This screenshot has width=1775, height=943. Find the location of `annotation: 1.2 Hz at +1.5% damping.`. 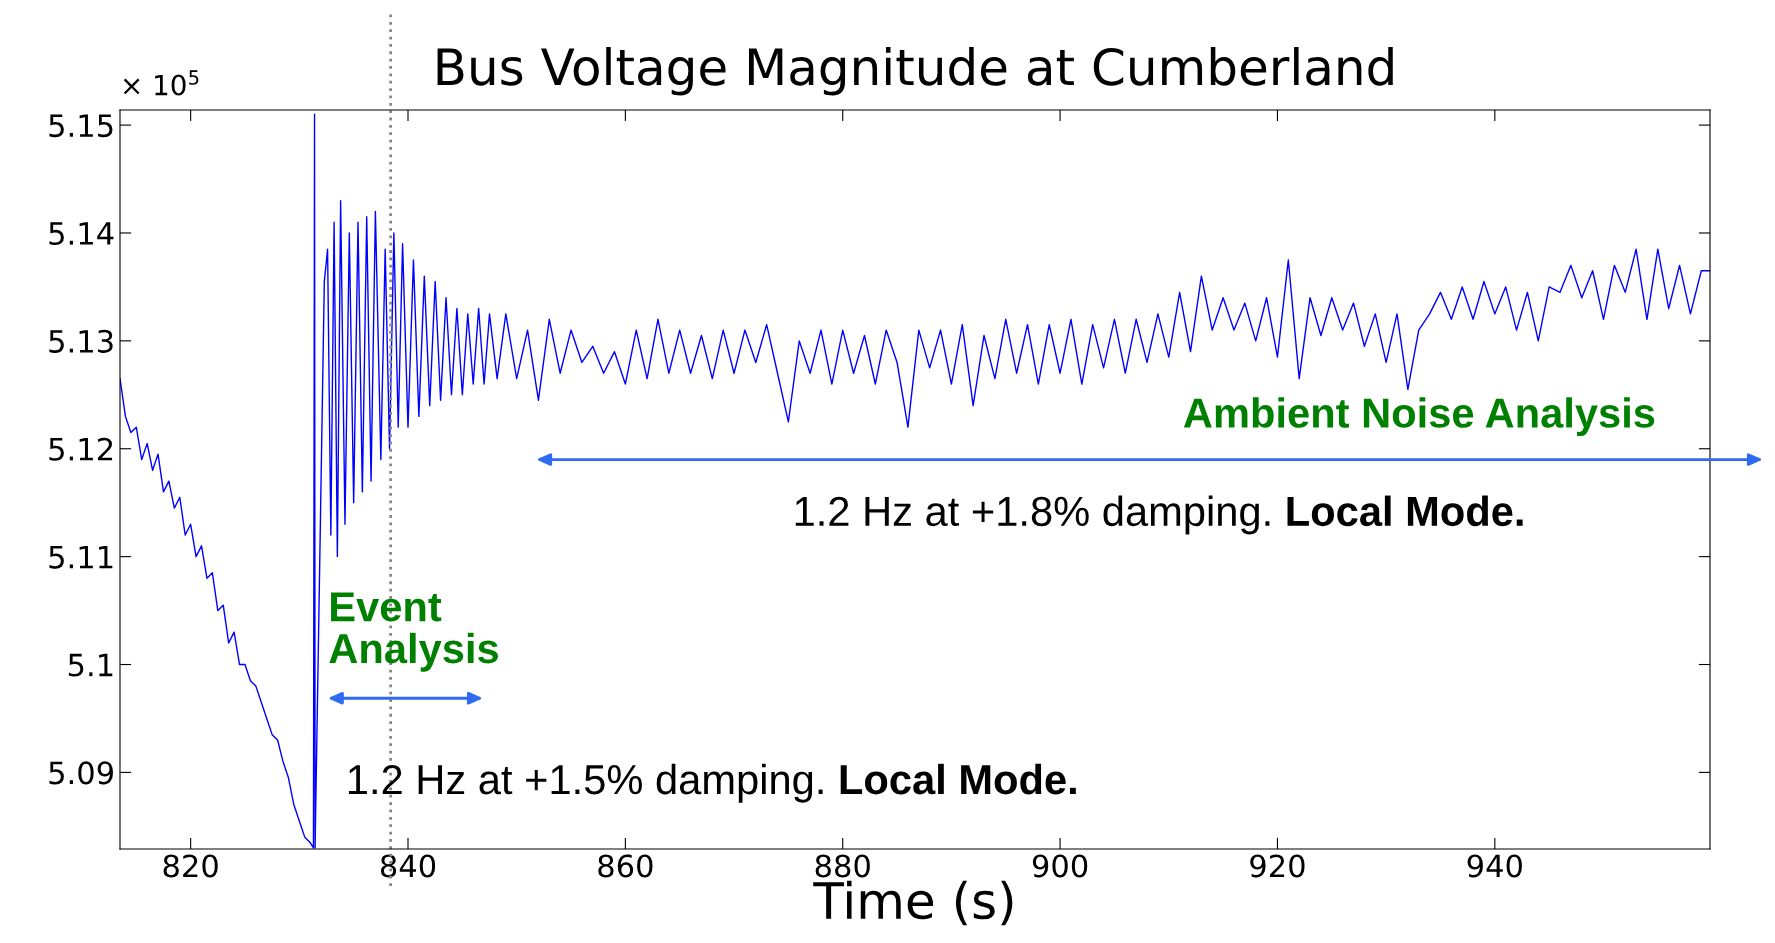

annotation: 1.2 Hz at +1.5% damping. is located at coordinates (585, 783).